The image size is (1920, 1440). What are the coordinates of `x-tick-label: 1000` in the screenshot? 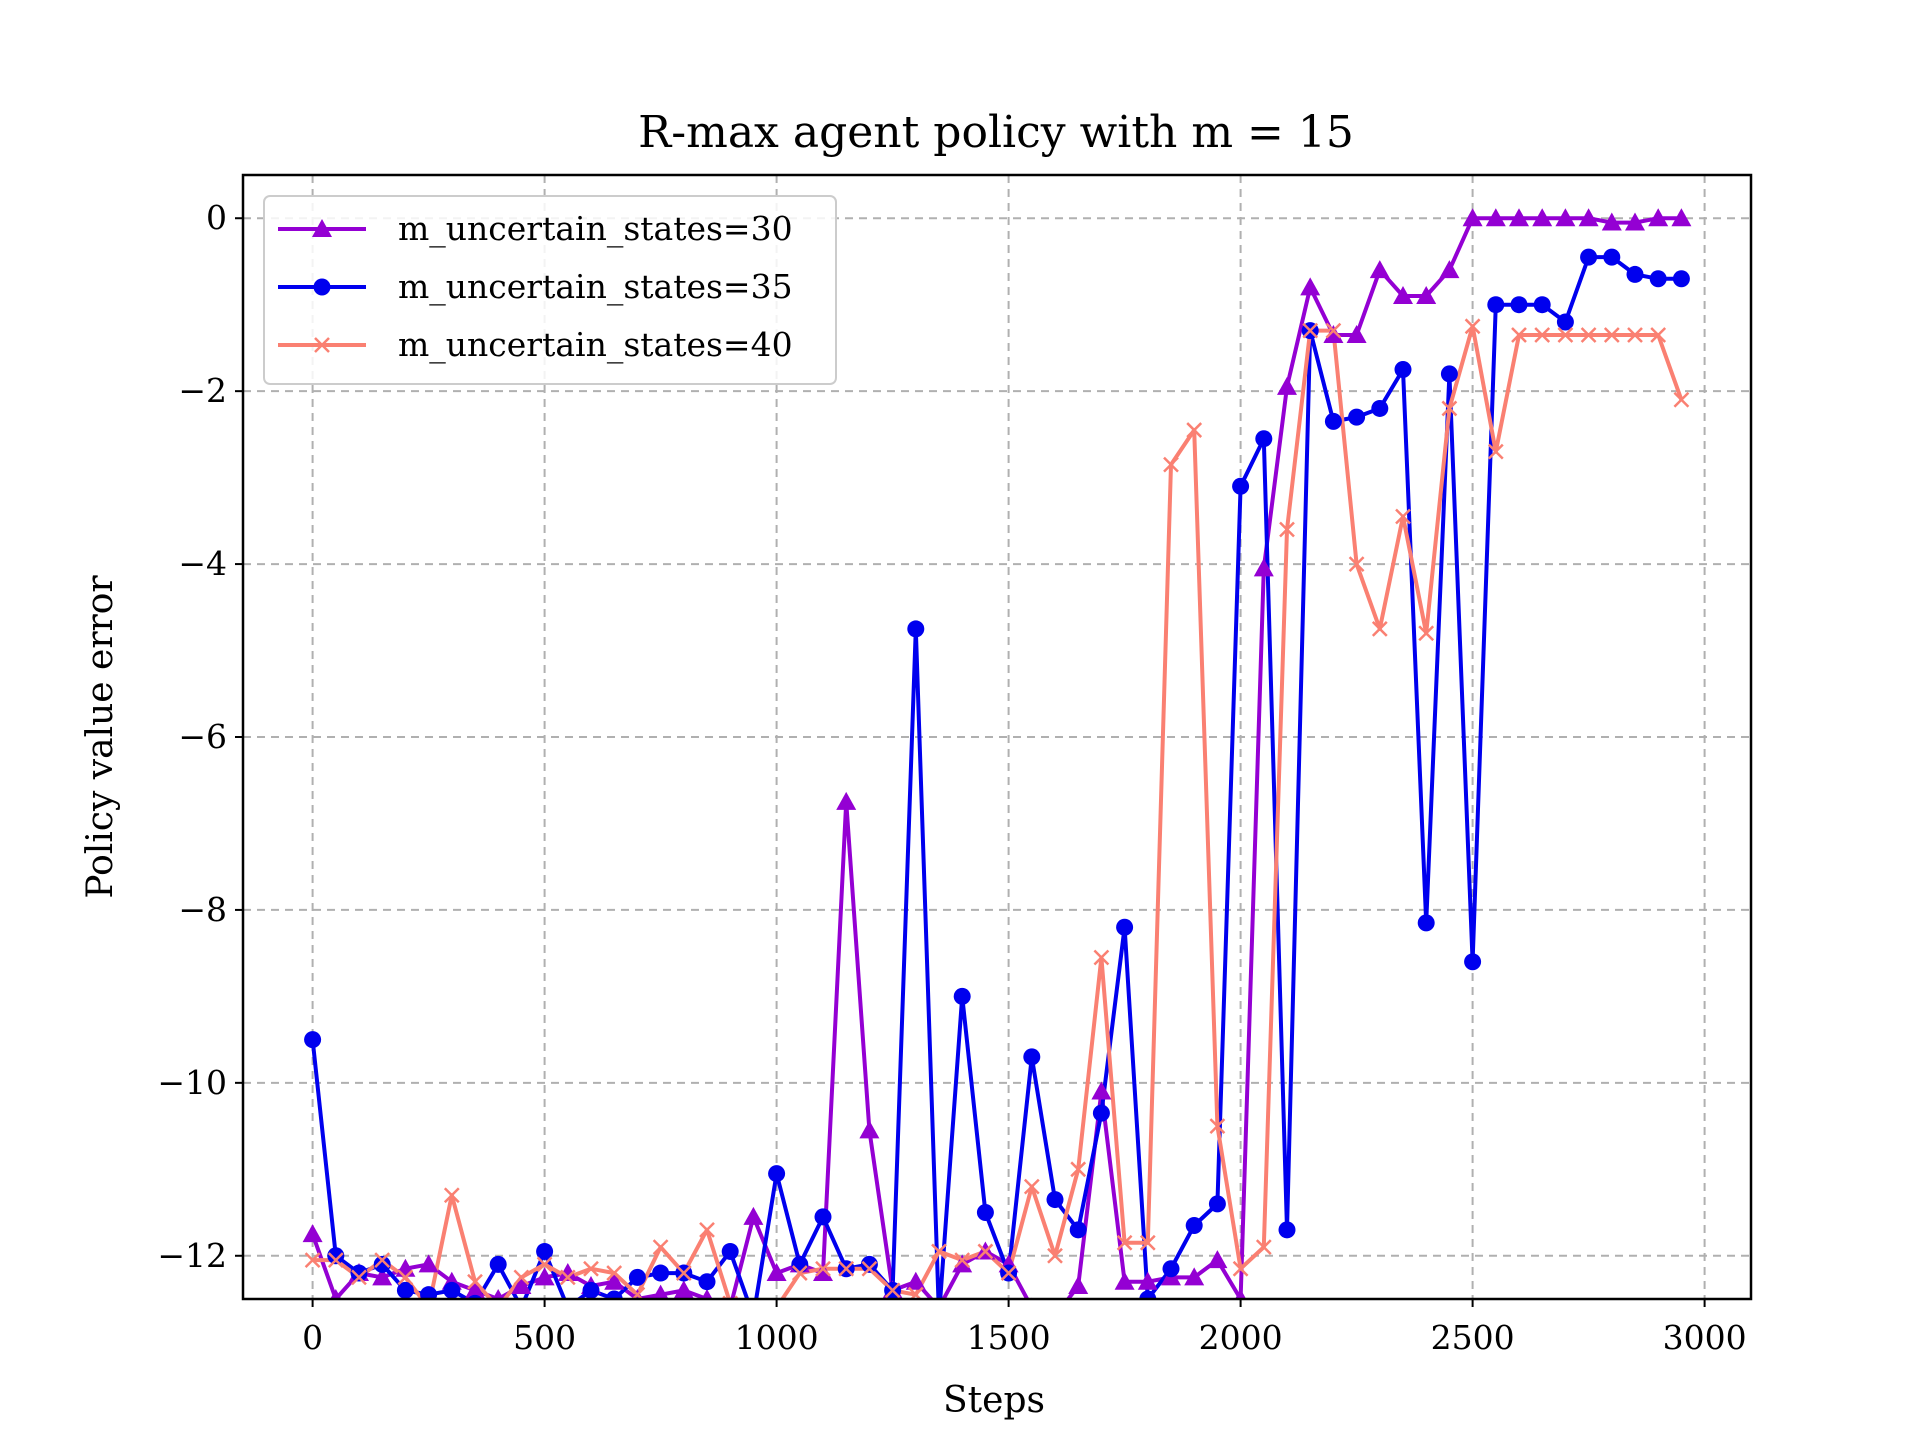 It's located at (777, 1337).